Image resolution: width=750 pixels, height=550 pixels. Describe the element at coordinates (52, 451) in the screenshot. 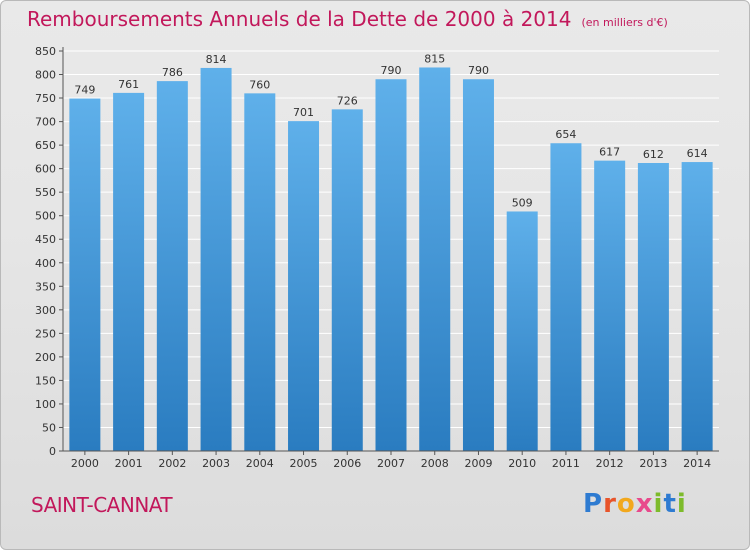

I see `y-tick-label: 0` at that location.